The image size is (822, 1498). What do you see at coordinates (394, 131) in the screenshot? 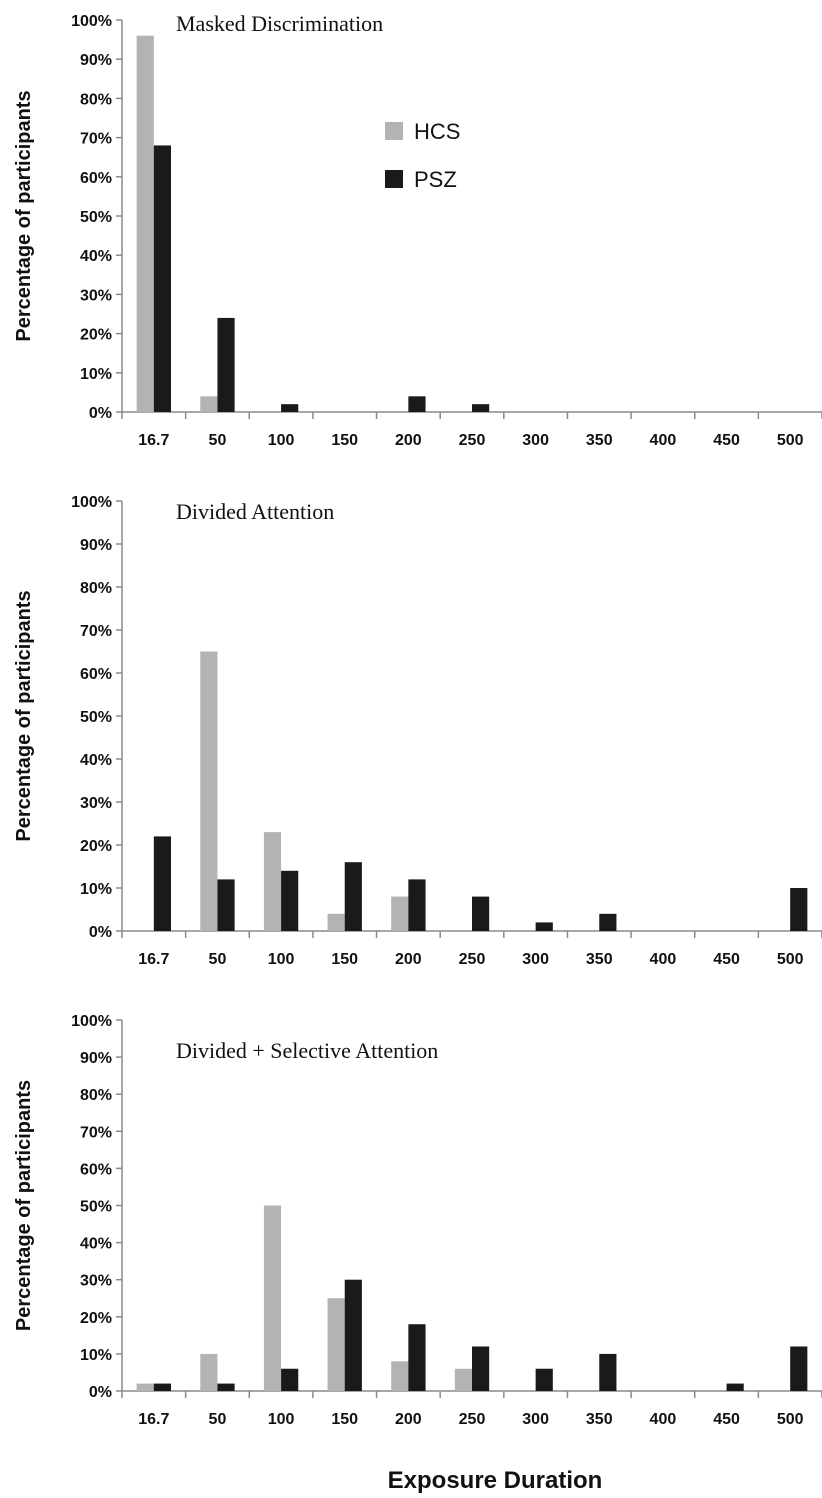
I see `legend-swatch-hcs` at bounding box center [394, 131].